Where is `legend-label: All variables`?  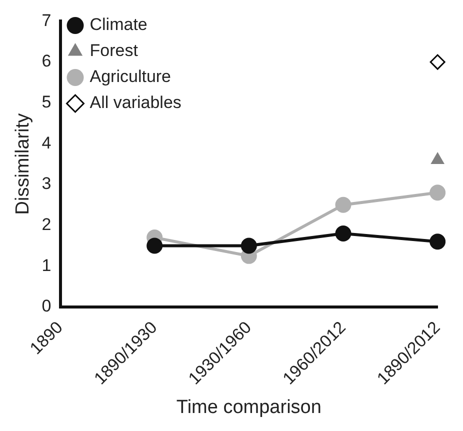 legend-label: All variables is located at coordinates (136, 102).